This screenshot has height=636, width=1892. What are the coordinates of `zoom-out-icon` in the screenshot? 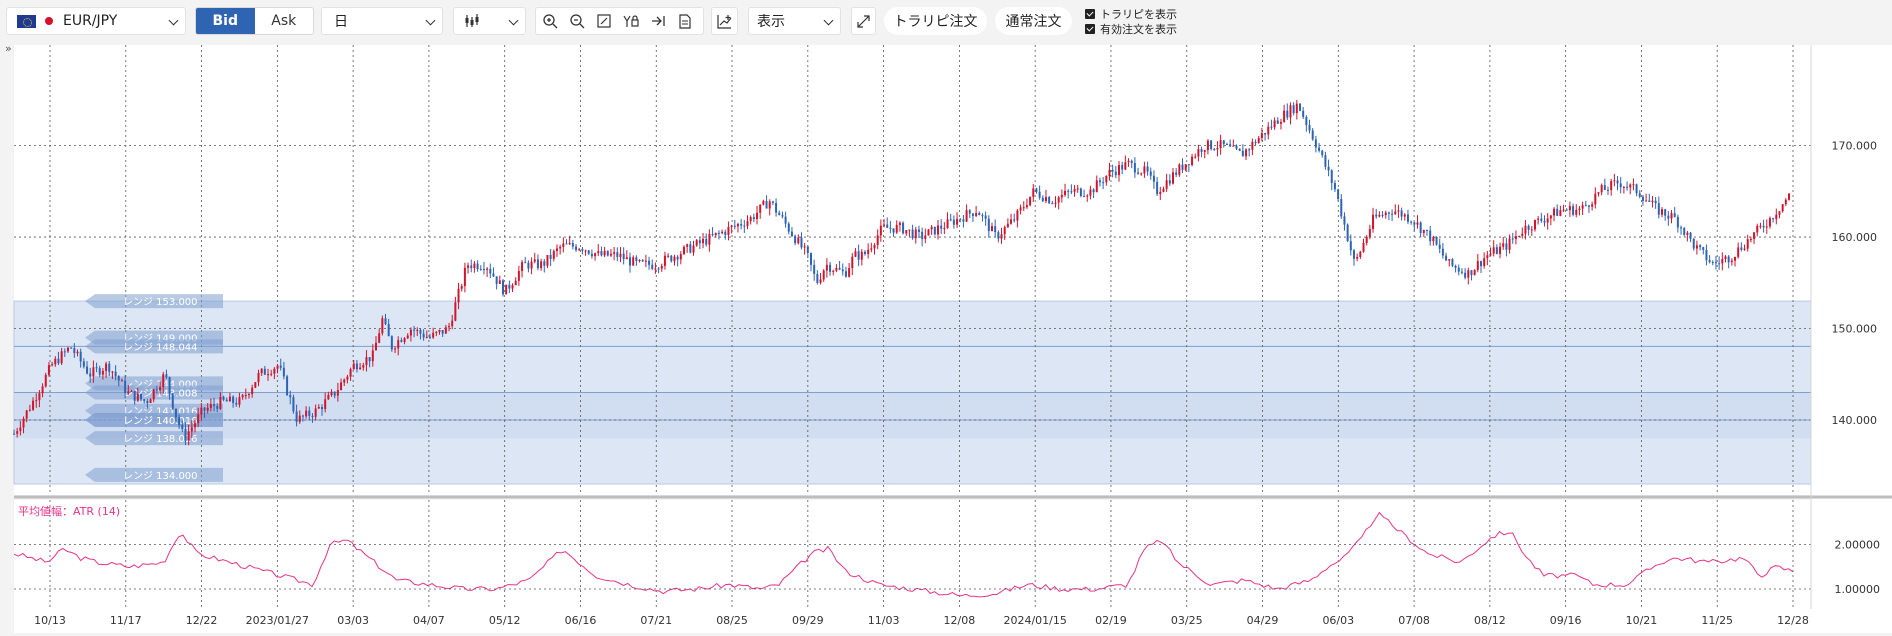 It's located at (576, 21).